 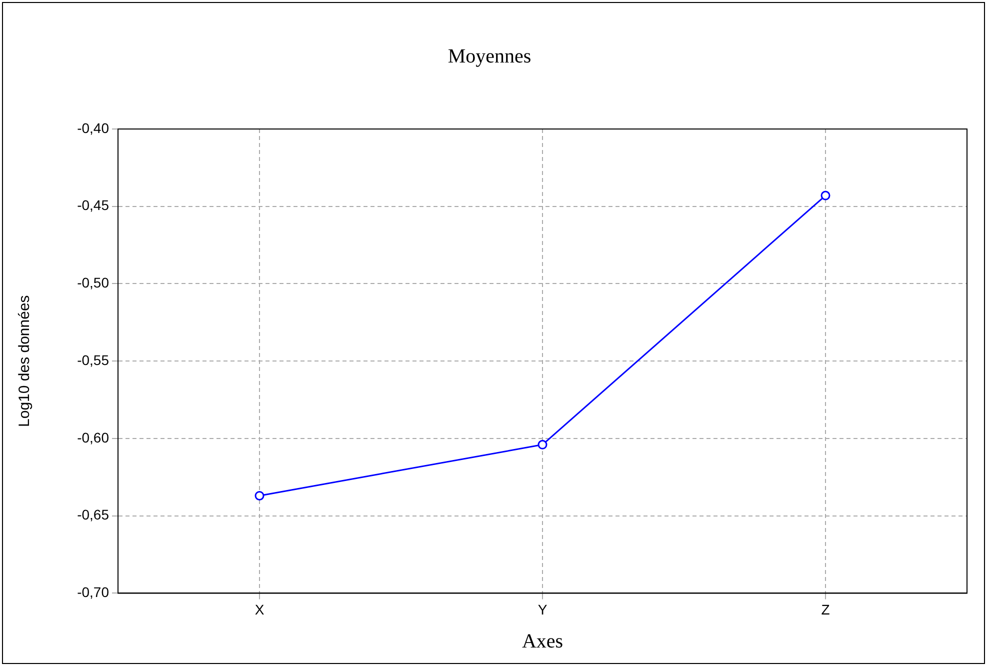 I want to click on x-tick-label: Z, so click(x=825, y=609).